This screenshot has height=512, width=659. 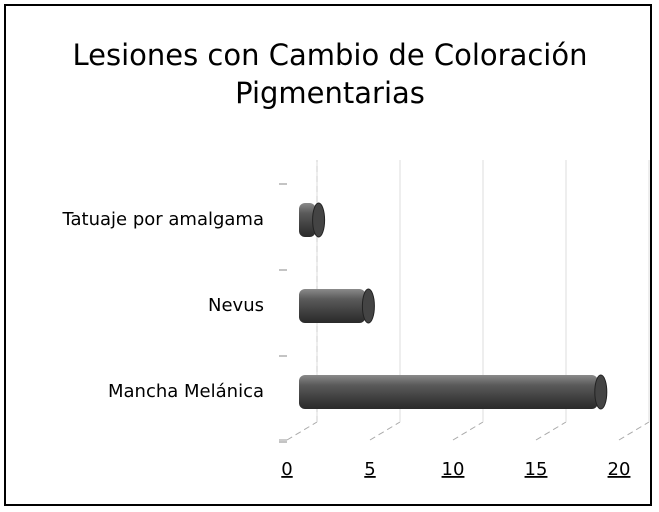 What do you see at coordinates (536, 469) in the screenshot?
I see `x-tick-label: 15` at bounding box center [536, 469].